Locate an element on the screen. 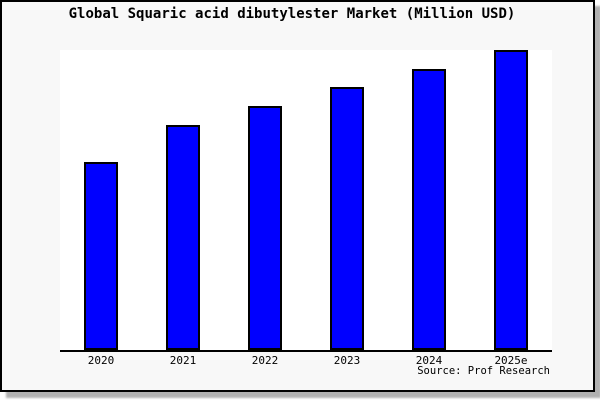 This screenshot has width=600, height=400. bar-2024 is located at coordinates (429, 209).